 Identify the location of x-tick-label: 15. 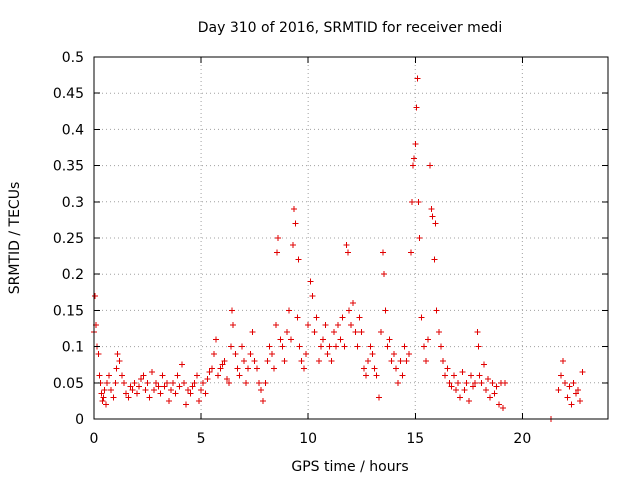
(415, 439).